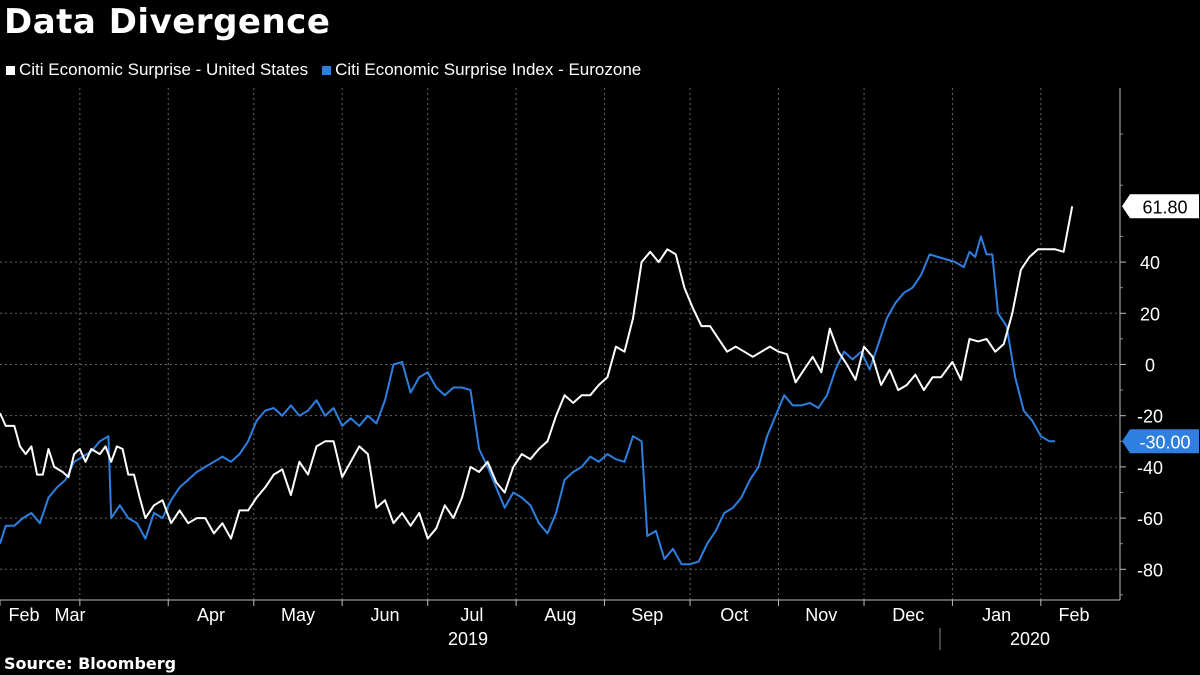 The image size is (1200, 675). I want to click on x-tick-label: Nov, so click(821, 615).